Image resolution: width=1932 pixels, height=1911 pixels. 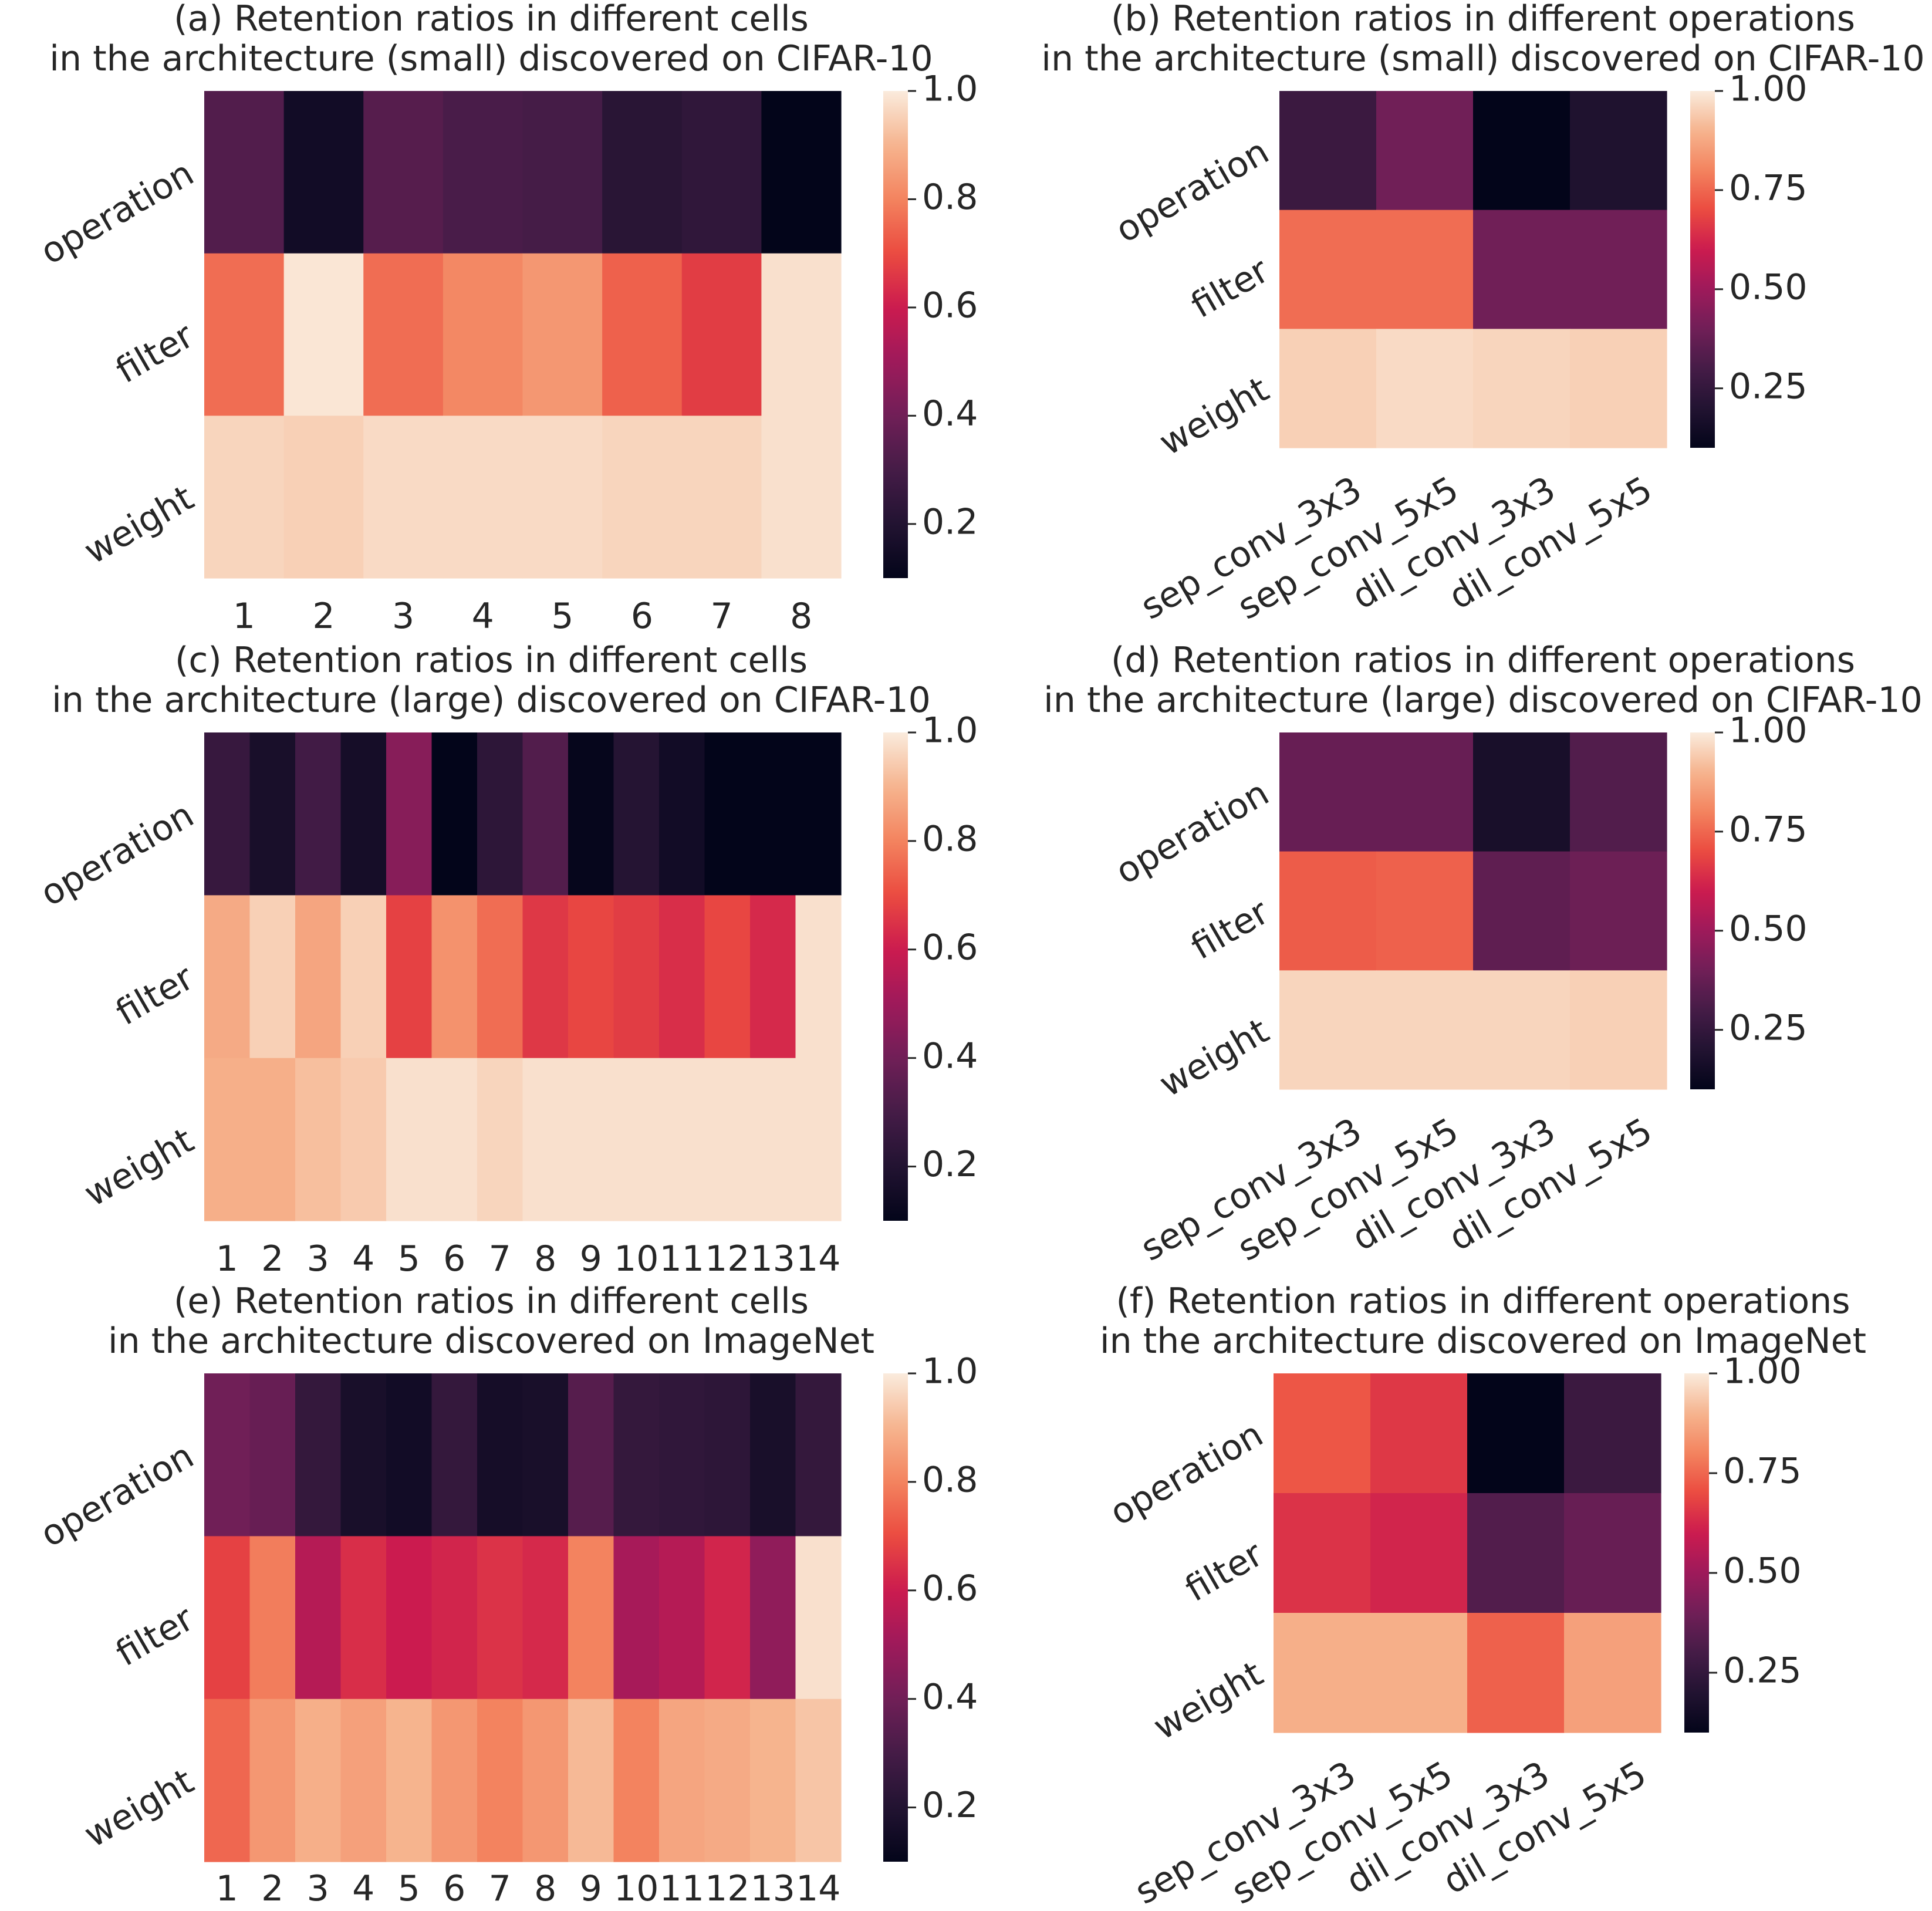 I want to click on colorbar-tick-label: 0.4, so click(x=950, y=1055).